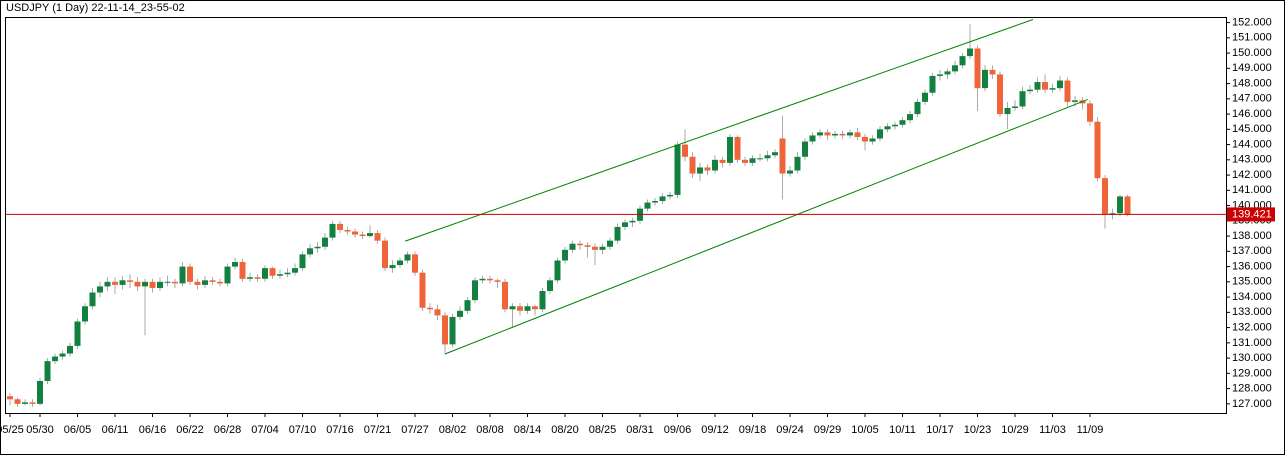 The height and width of the screenshot is (455, 1285). Describe the element at coordinates (1052, 430) in the screenshot. I see `x-tick-label: 11/03` at that location.